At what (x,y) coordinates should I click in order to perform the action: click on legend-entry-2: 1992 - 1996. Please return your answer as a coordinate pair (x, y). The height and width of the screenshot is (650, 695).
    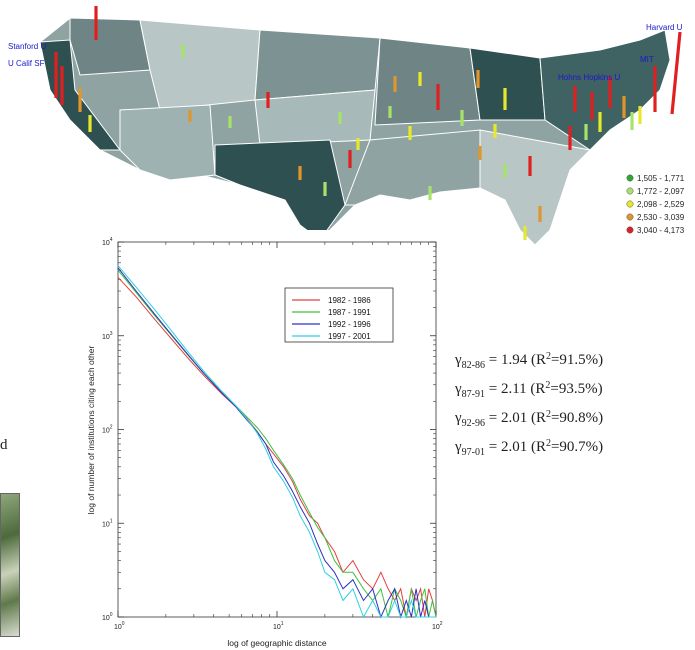
    Looking at the image, I should click on (349, 324).